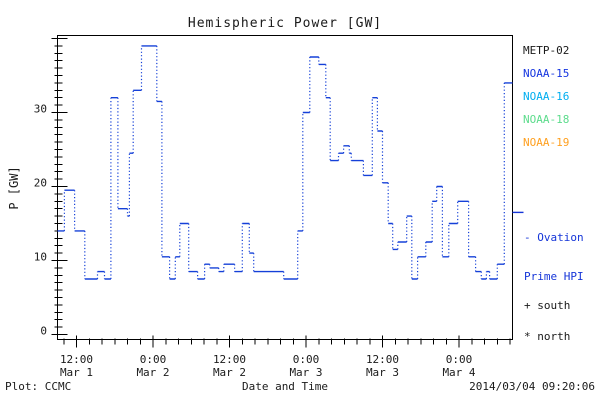 The height and width of the screenshot is (400, 600). What do you see at coordinates (547, 305) in the screenshot?
I see `south-marker-label: + south` at bounding box center [547, 305].